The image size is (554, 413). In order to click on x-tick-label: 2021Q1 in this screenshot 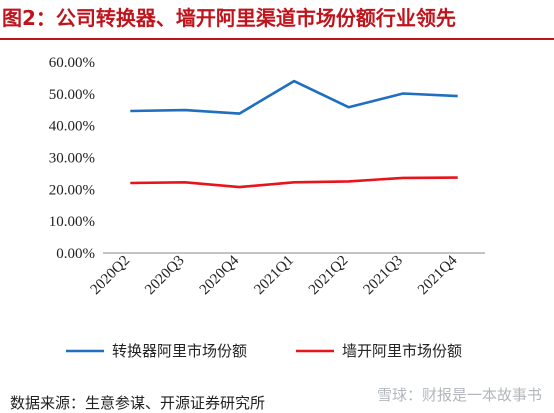, I will do `click(273, 275)`.